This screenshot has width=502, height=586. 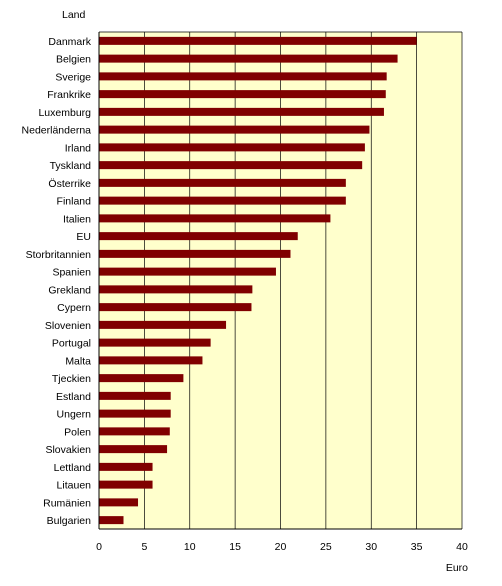 What do you see at coordinates (190, 547) in the screenshot?
I see `x-tick-label: 10` at bounding box center [190, 547].